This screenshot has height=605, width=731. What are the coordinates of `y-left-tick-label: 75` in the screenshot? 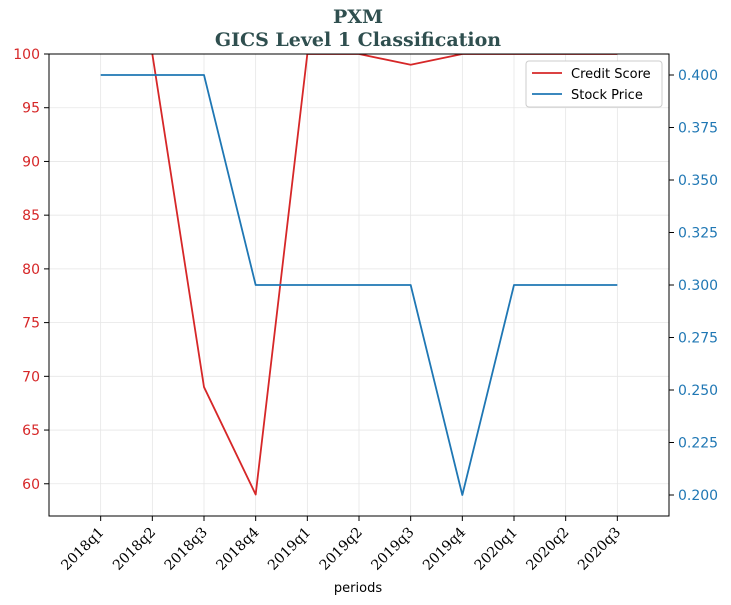 It's located at (31, 324).